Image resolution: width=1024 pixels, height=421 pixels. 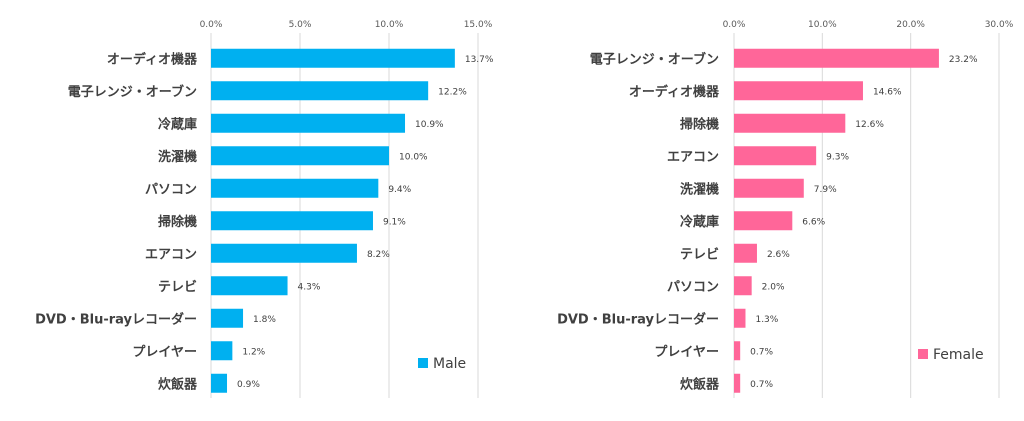 I want to click on legend-label: Male, so click(x=449, y=364).